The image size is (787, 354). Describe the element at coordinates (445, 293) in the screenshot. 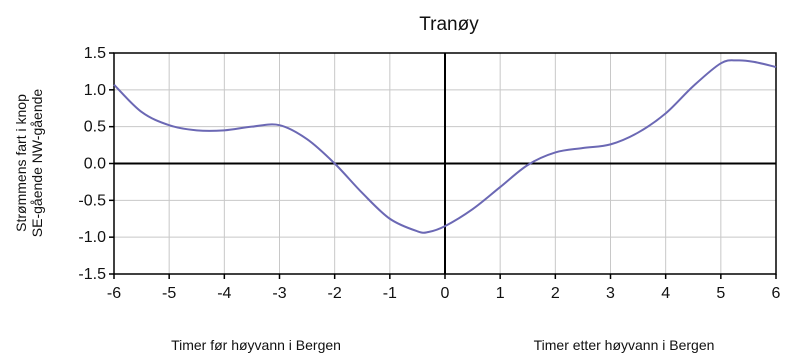

I see `x-tick-label: 0` at that location.